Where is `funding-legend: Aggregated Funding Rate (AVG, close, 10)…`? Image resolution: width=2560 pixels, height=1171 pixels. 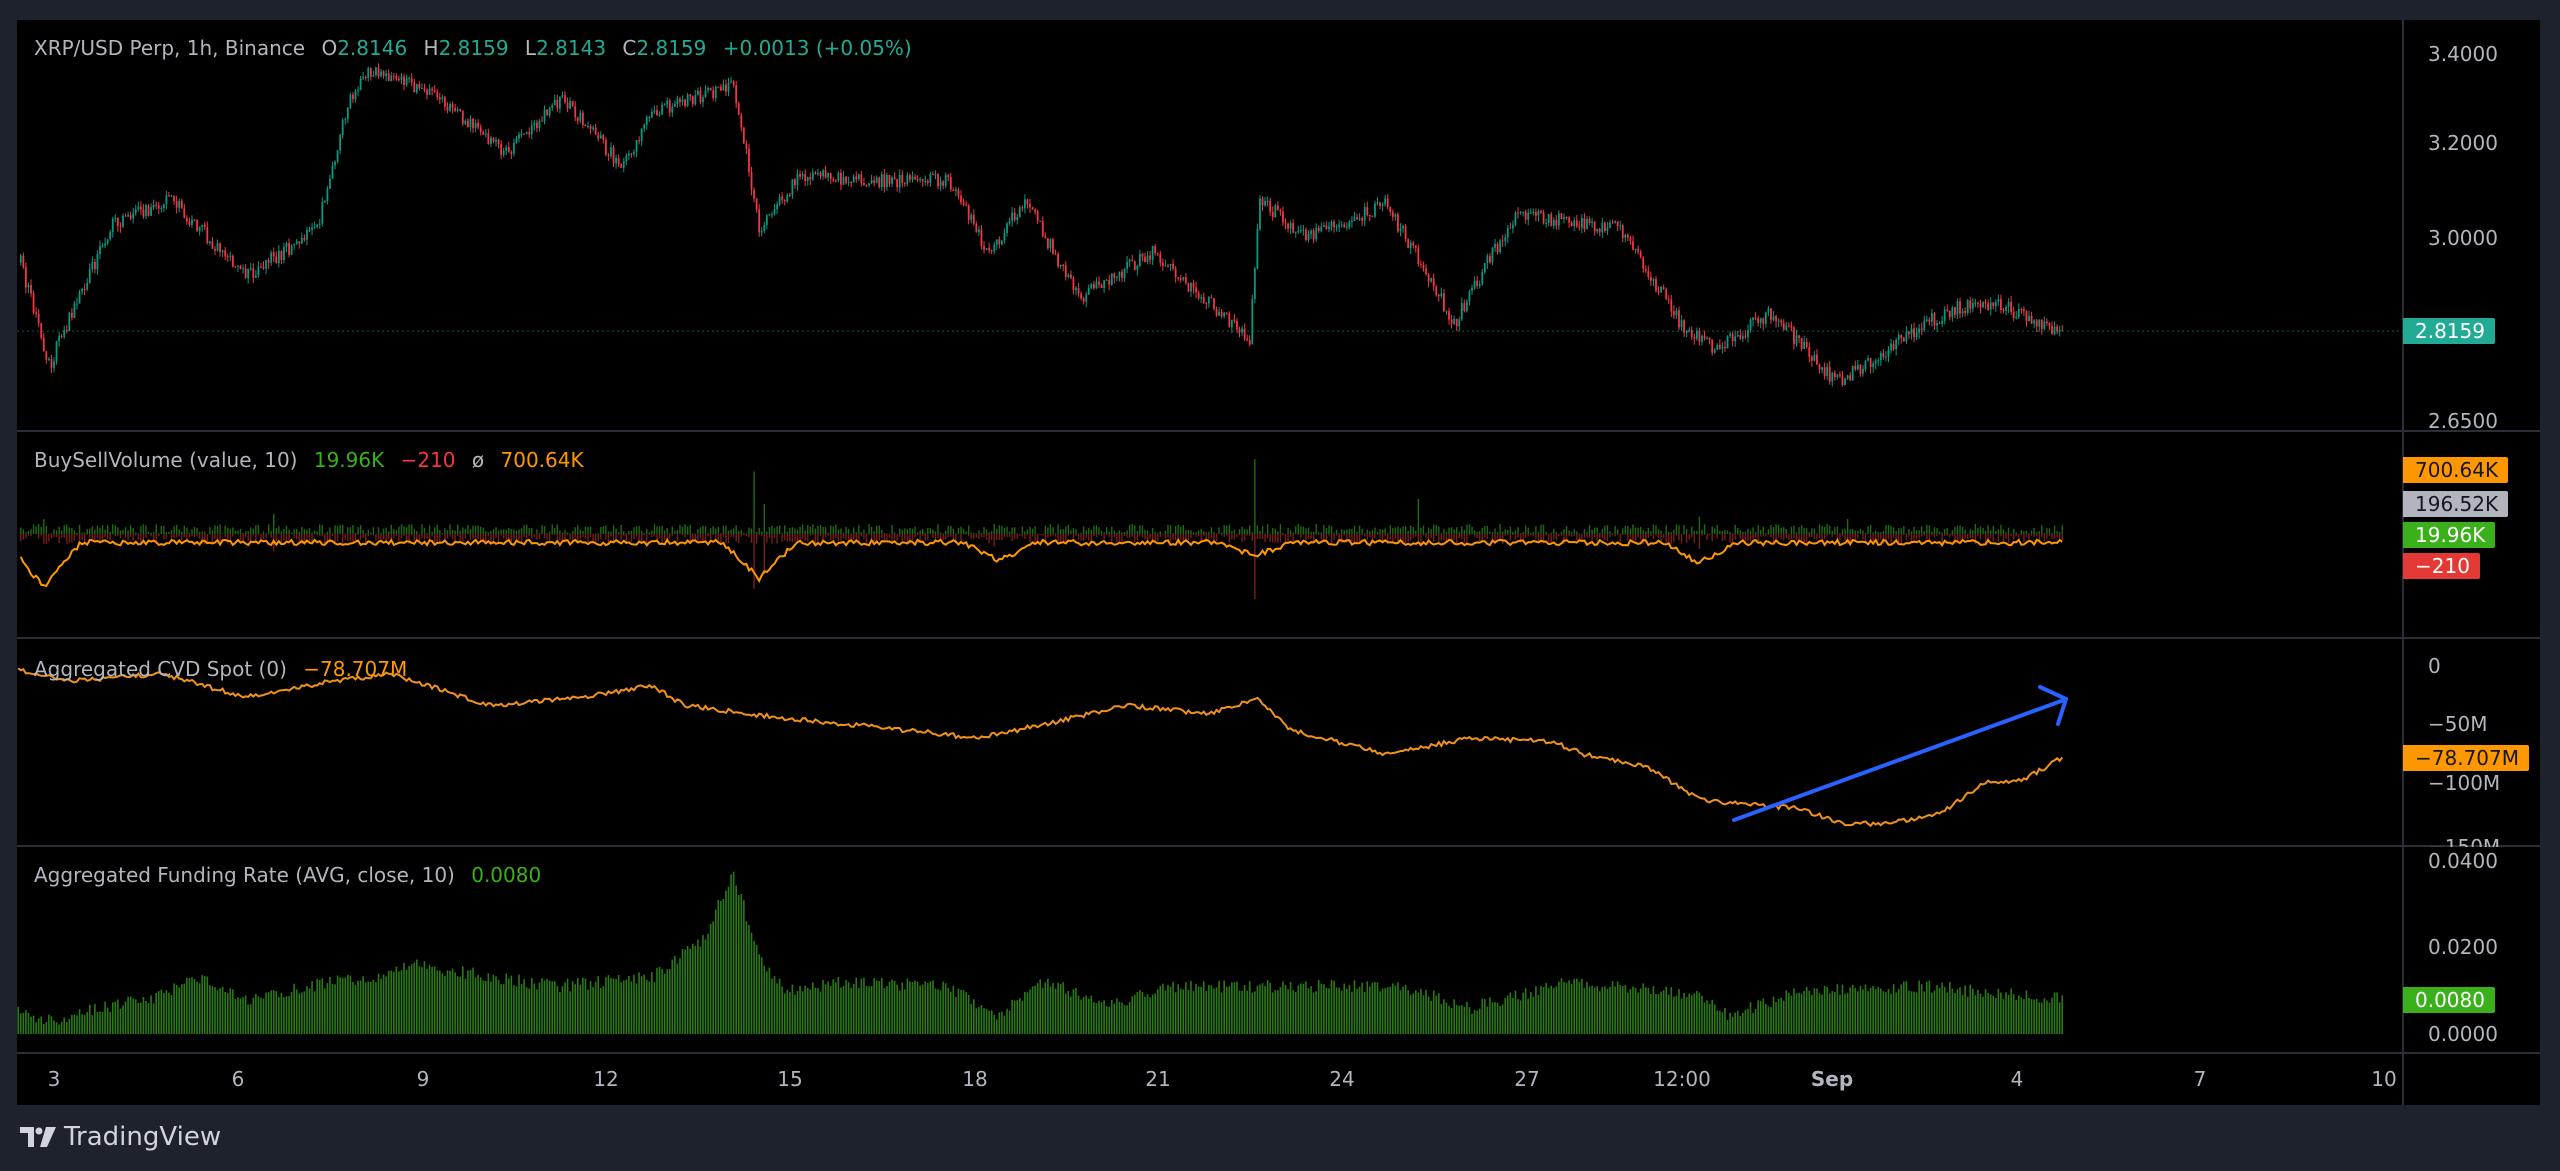
funding-legend: Aggregated Funding Rate (AVG, close, 10)… is located at coordinates (292, 875).